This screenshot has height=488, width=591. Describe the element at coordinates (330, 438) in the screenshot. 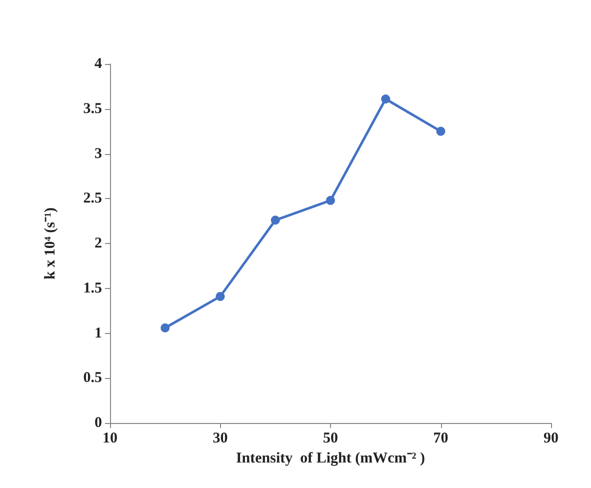

I see `x-tick-label: 50` at that location.